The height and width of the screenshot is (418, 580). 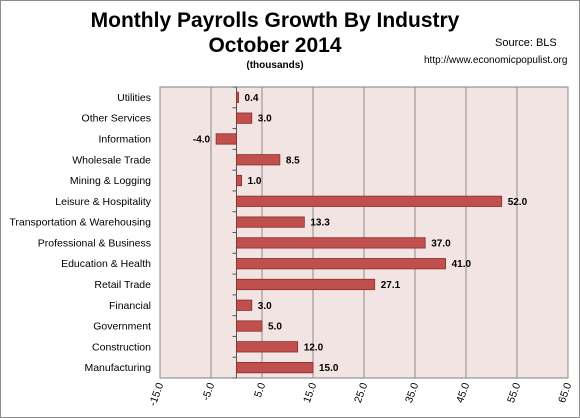 What do you see at coordinates (391, 285) in the screenshot?
I see `data-label: 27.1` at bounding box center [391, 285].